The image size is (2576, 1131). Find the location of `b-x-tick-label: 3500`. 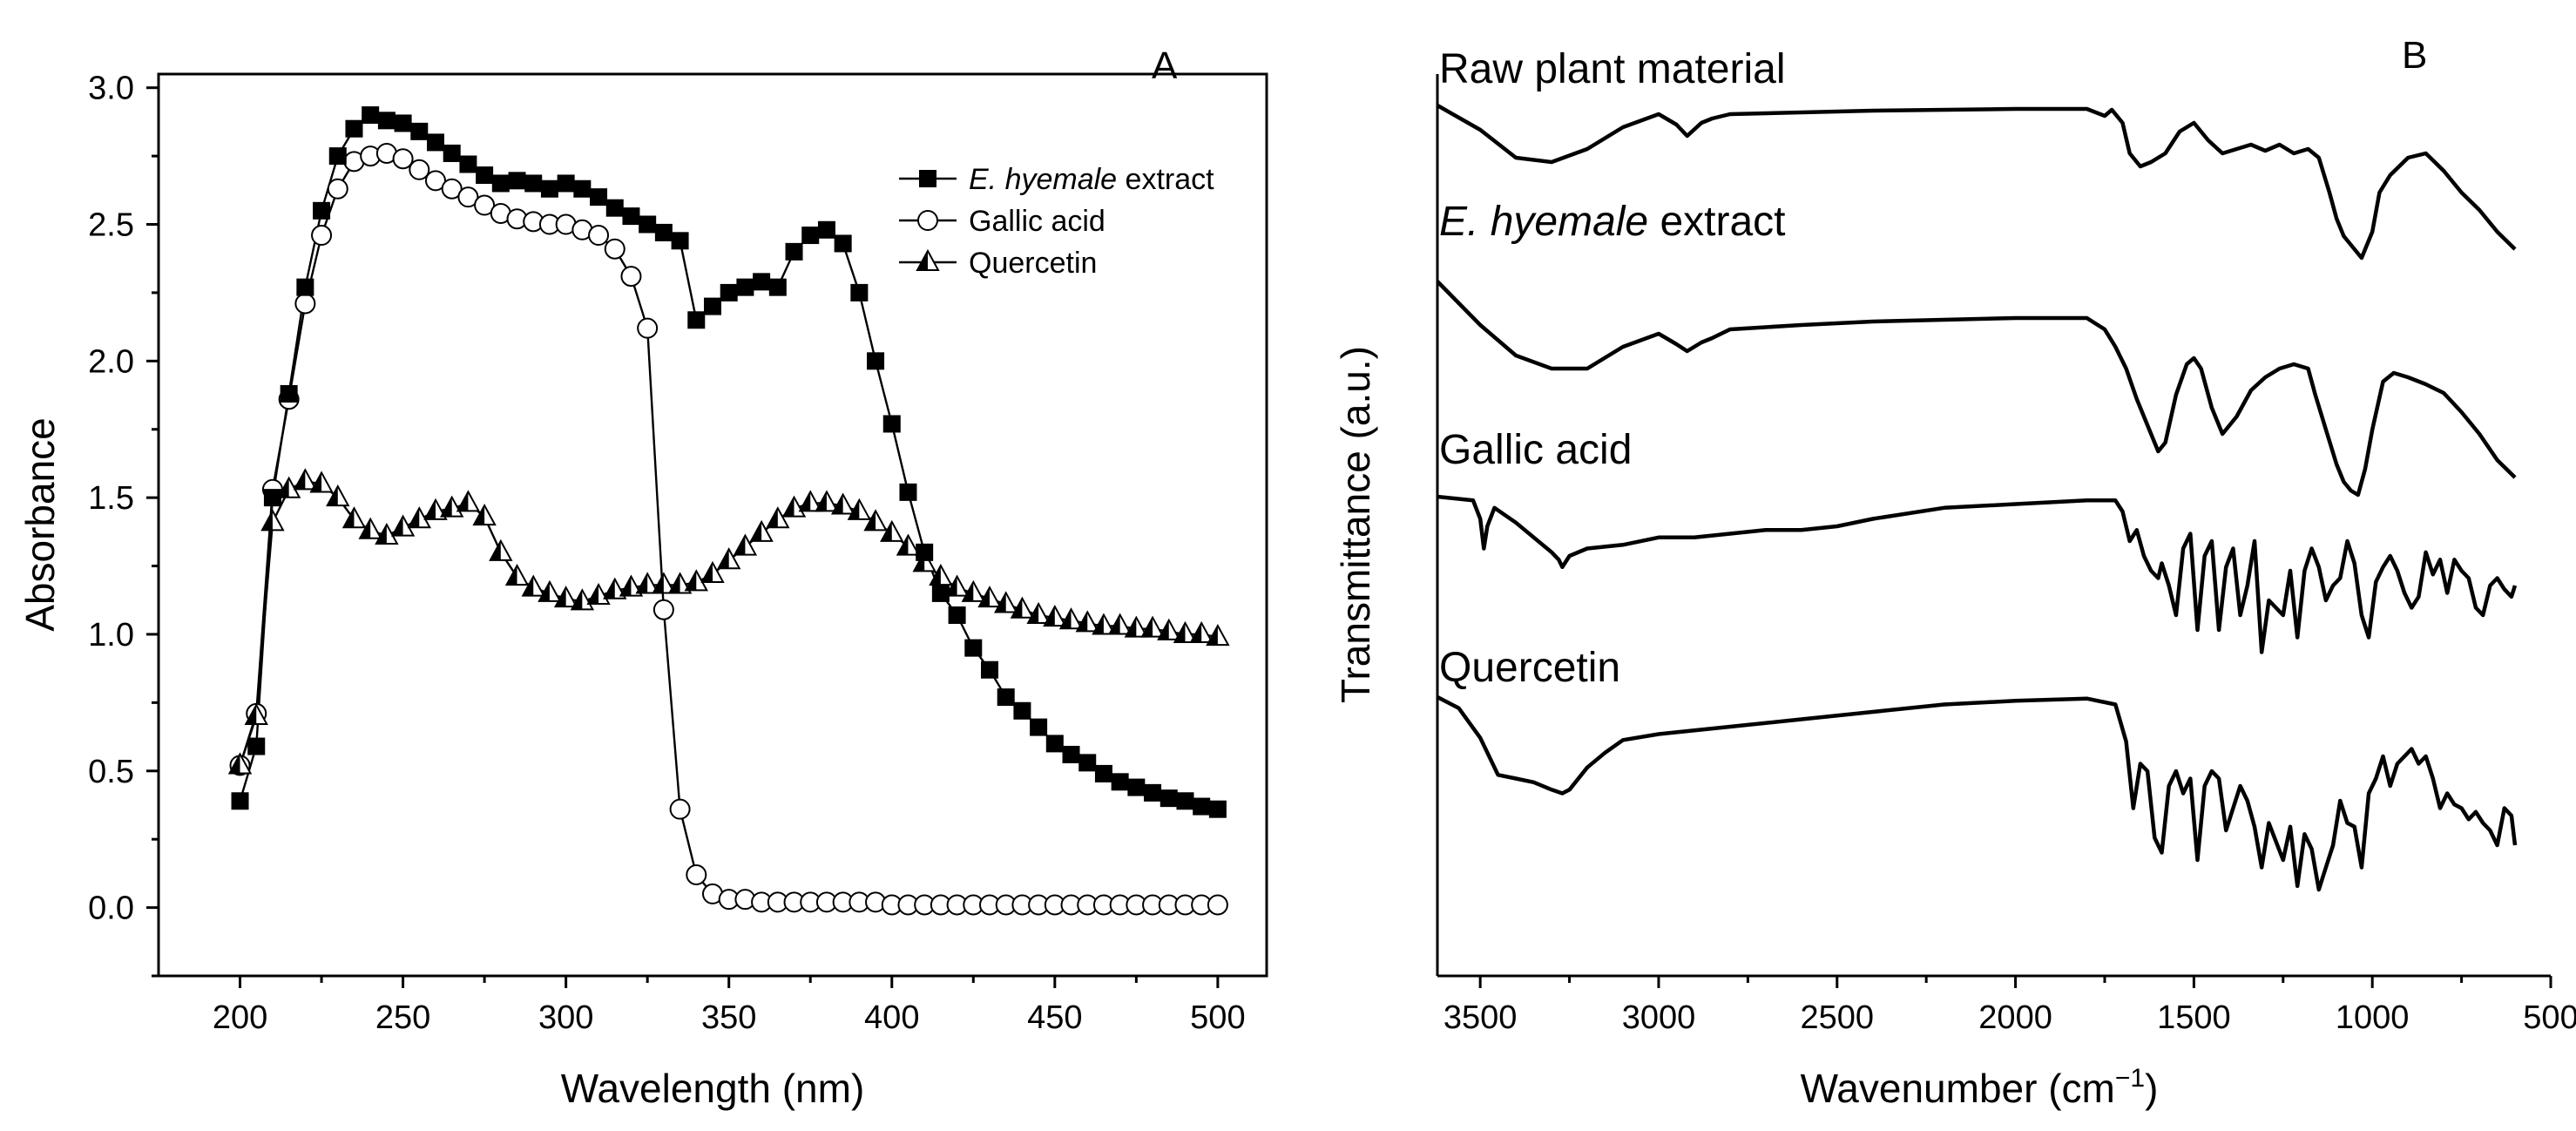

b-x-tick-label: 3500 is located at coordinates (1481, 1017).